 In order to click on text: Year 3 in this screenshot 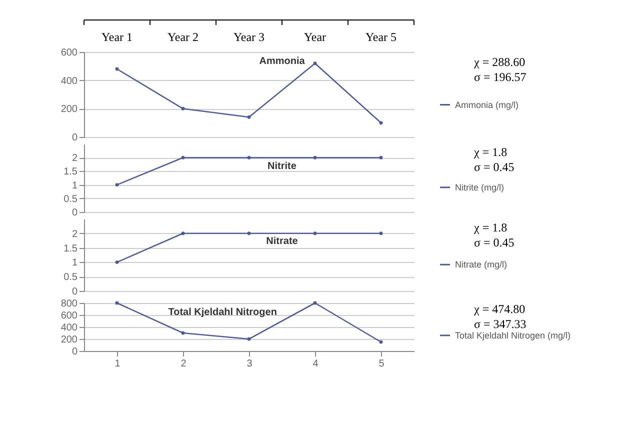, I will do `click(249, 37)`.